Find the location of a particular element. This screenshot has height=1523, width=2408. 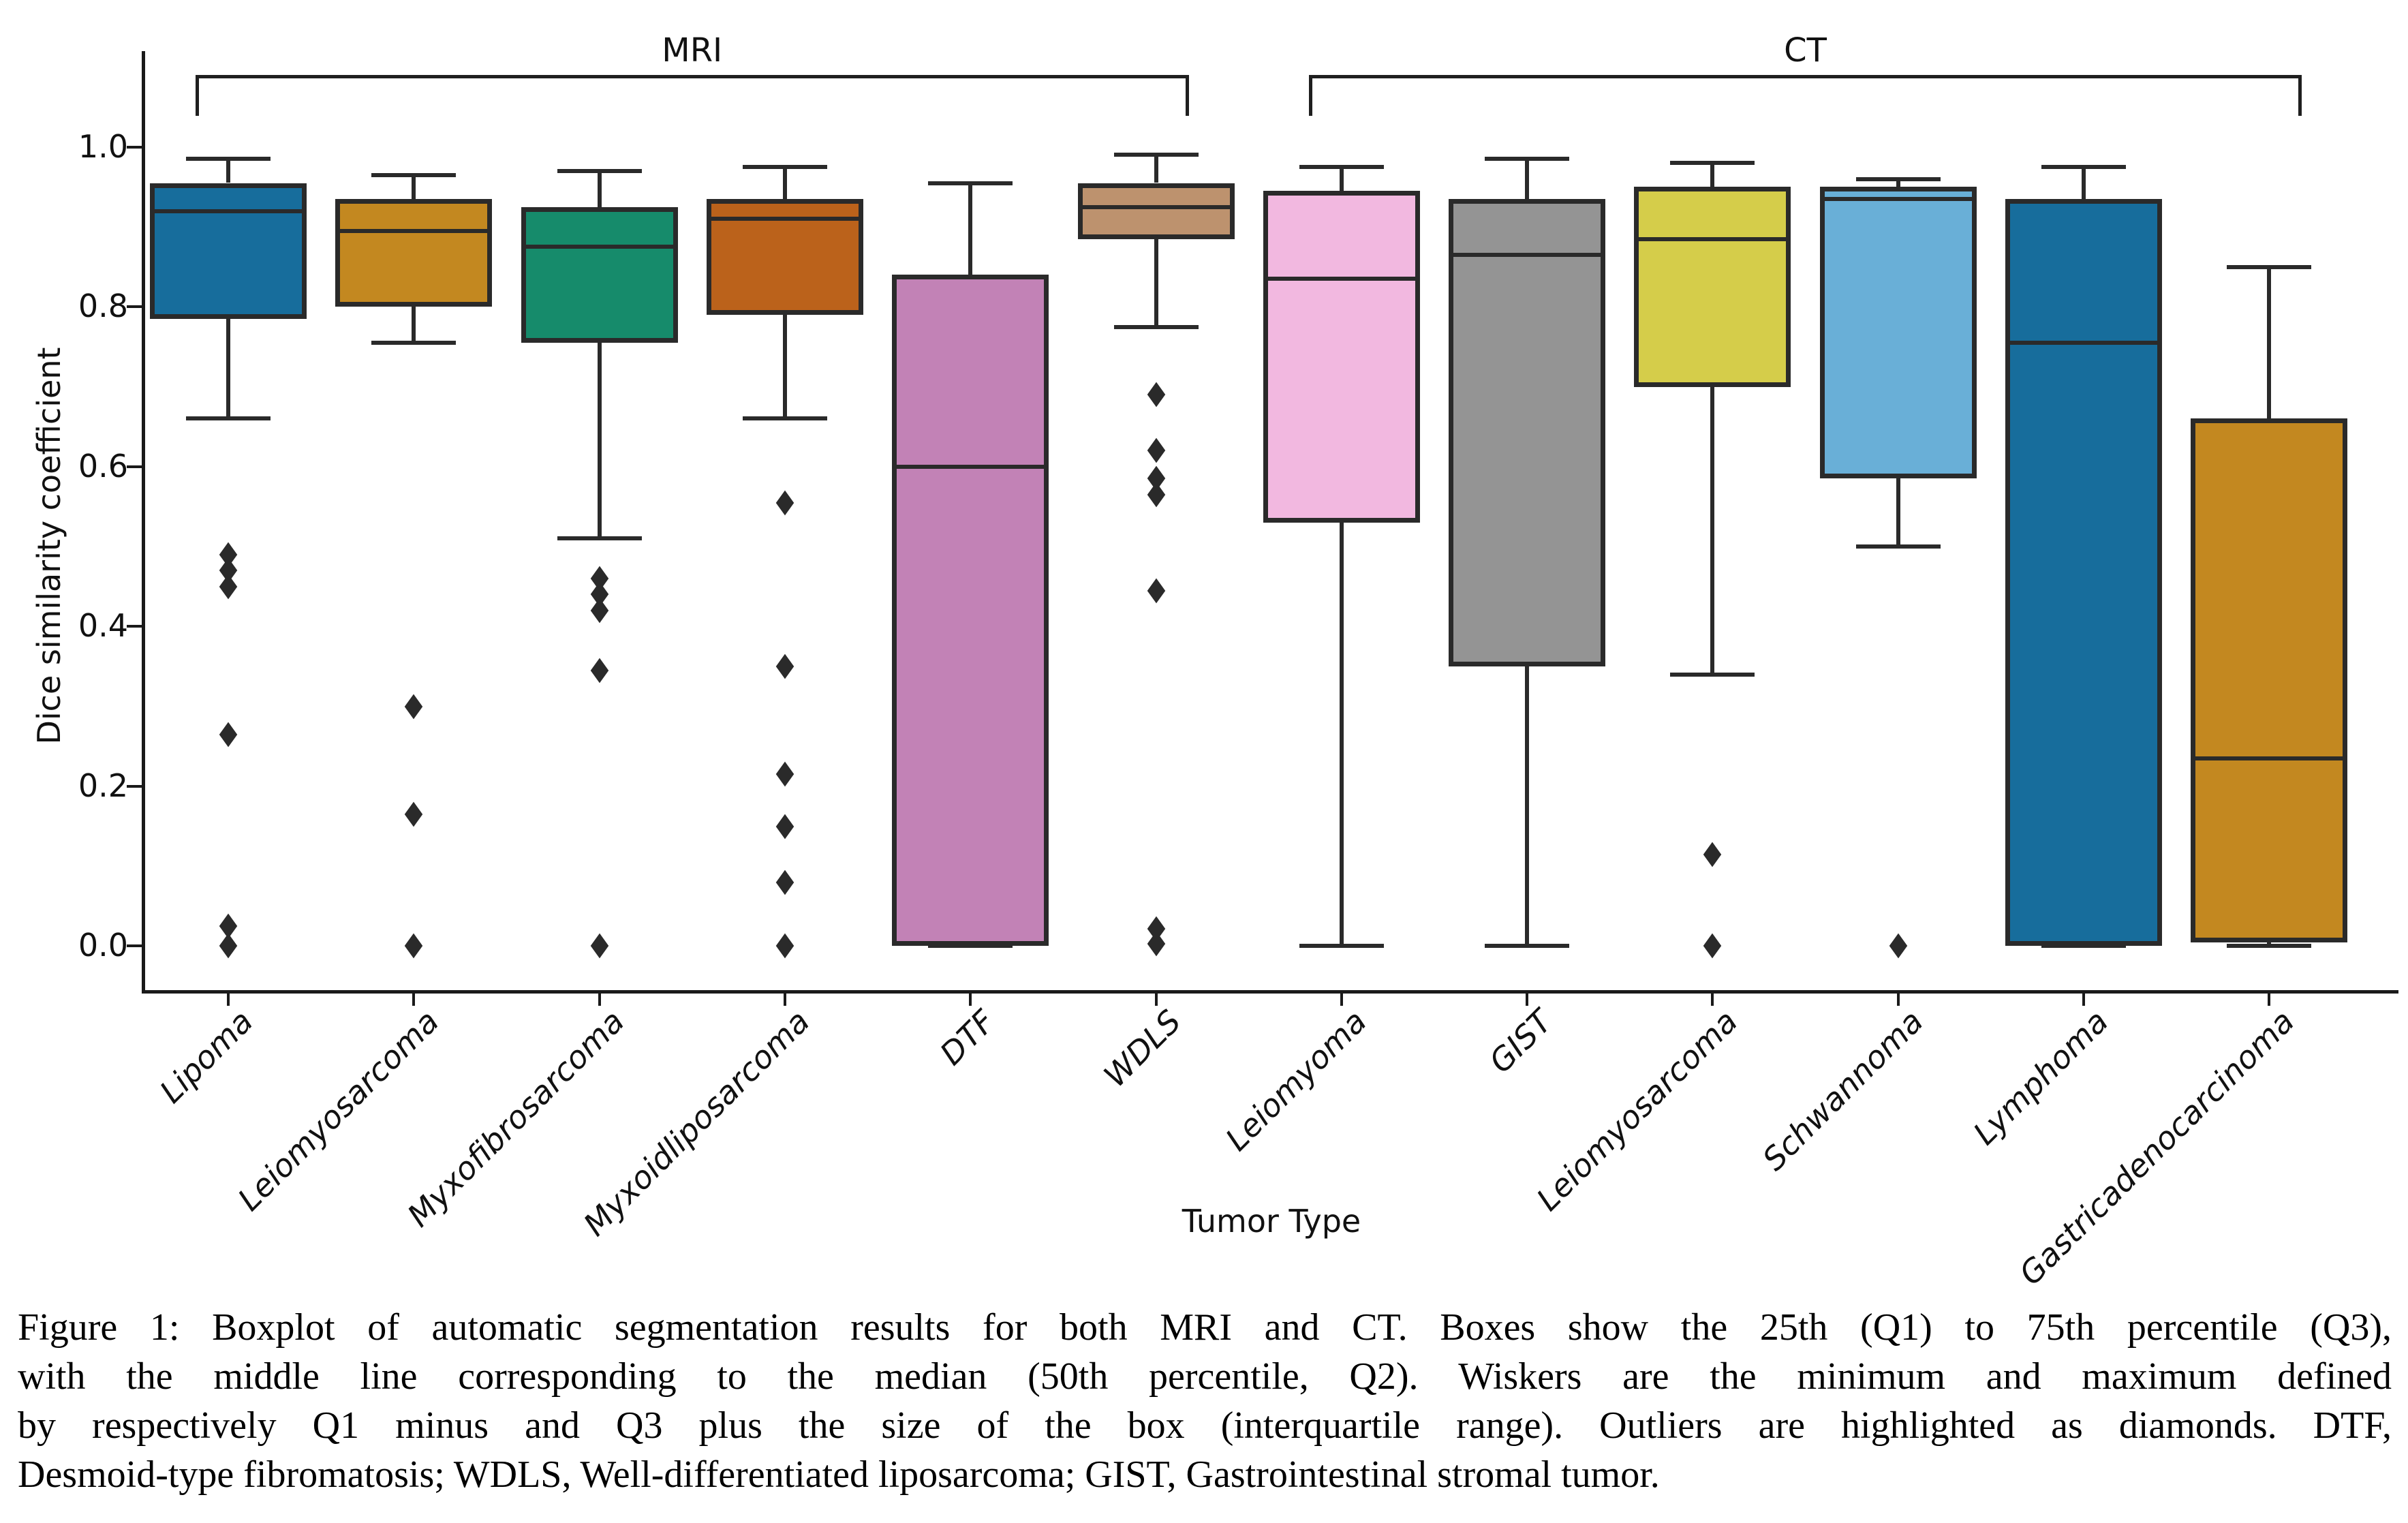

box-gastricadenocarcinoma-ct is located at coordinates (2269, 680).